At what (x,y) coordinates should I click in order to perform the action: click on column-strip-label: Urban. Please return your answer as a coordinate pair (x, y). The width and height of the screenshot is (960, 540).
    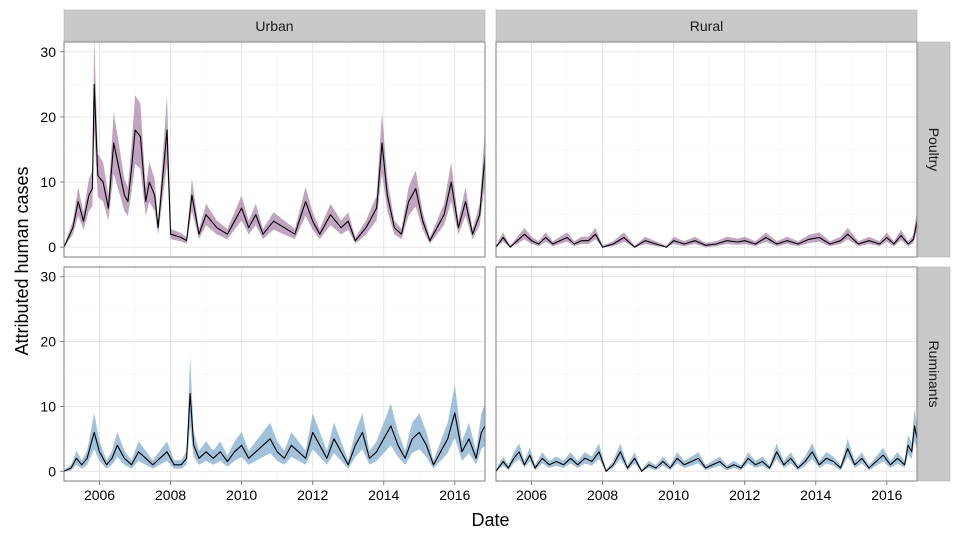
    Looking at the image, I should click on (274, 26).